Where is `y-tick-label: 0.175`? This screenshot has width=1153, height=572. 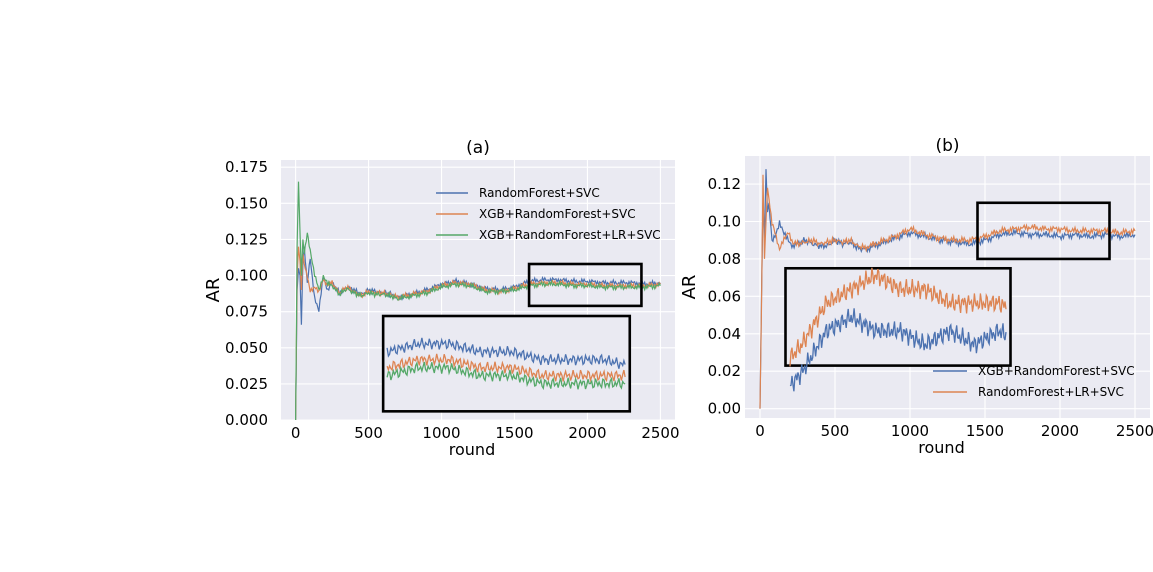
y-tick-label: 0.175 is located at coordinates (246, 167).